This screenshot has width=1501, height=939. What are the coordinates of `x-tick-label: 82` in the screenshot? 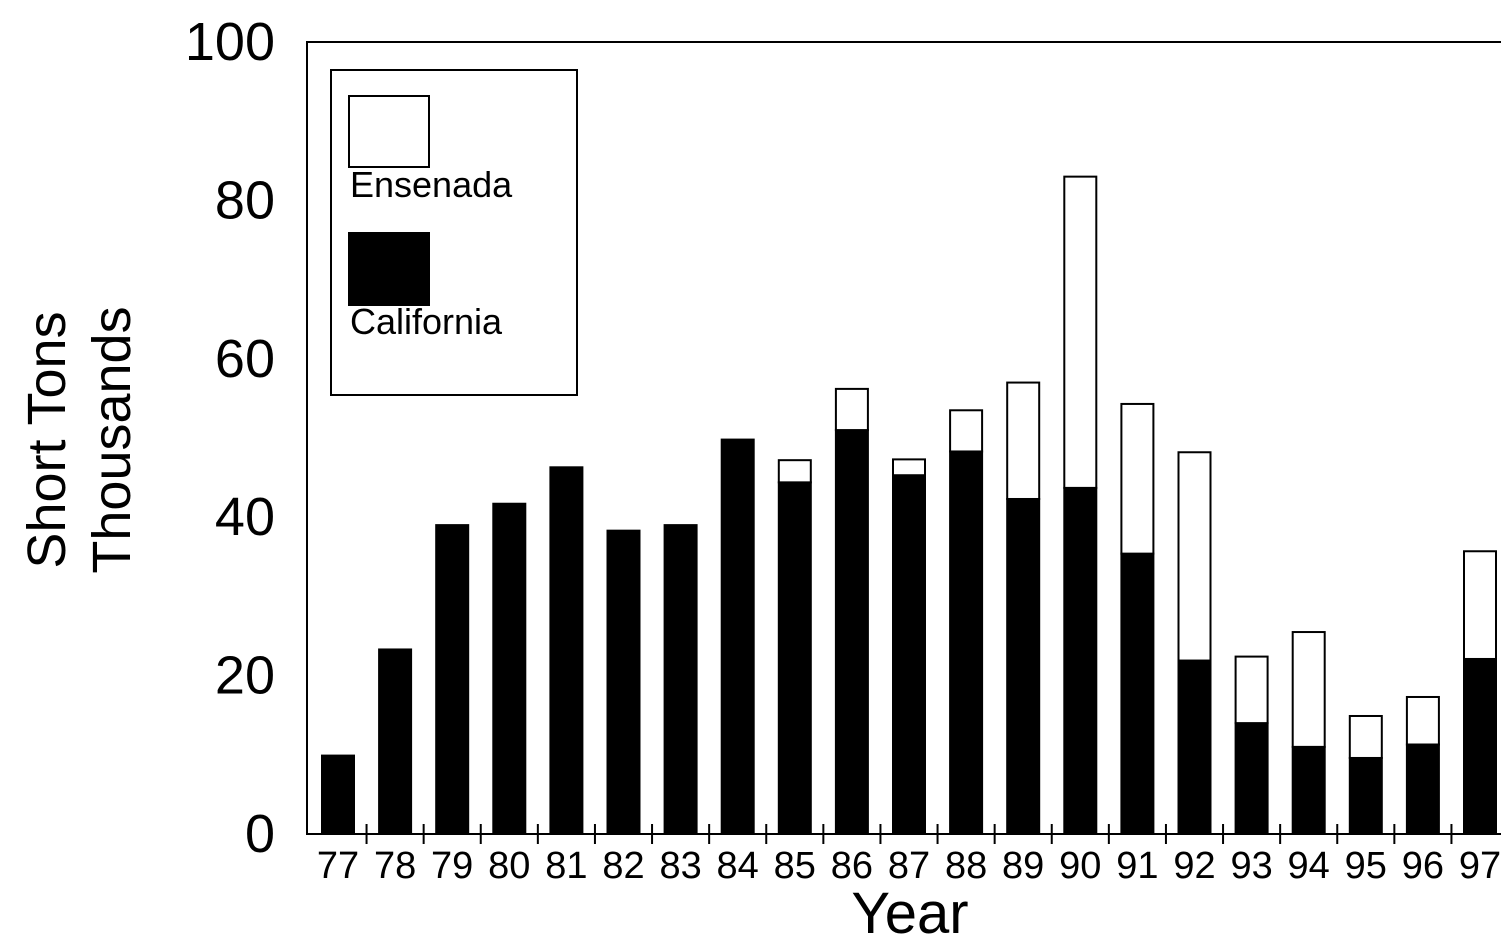 It's located at (623, 866).